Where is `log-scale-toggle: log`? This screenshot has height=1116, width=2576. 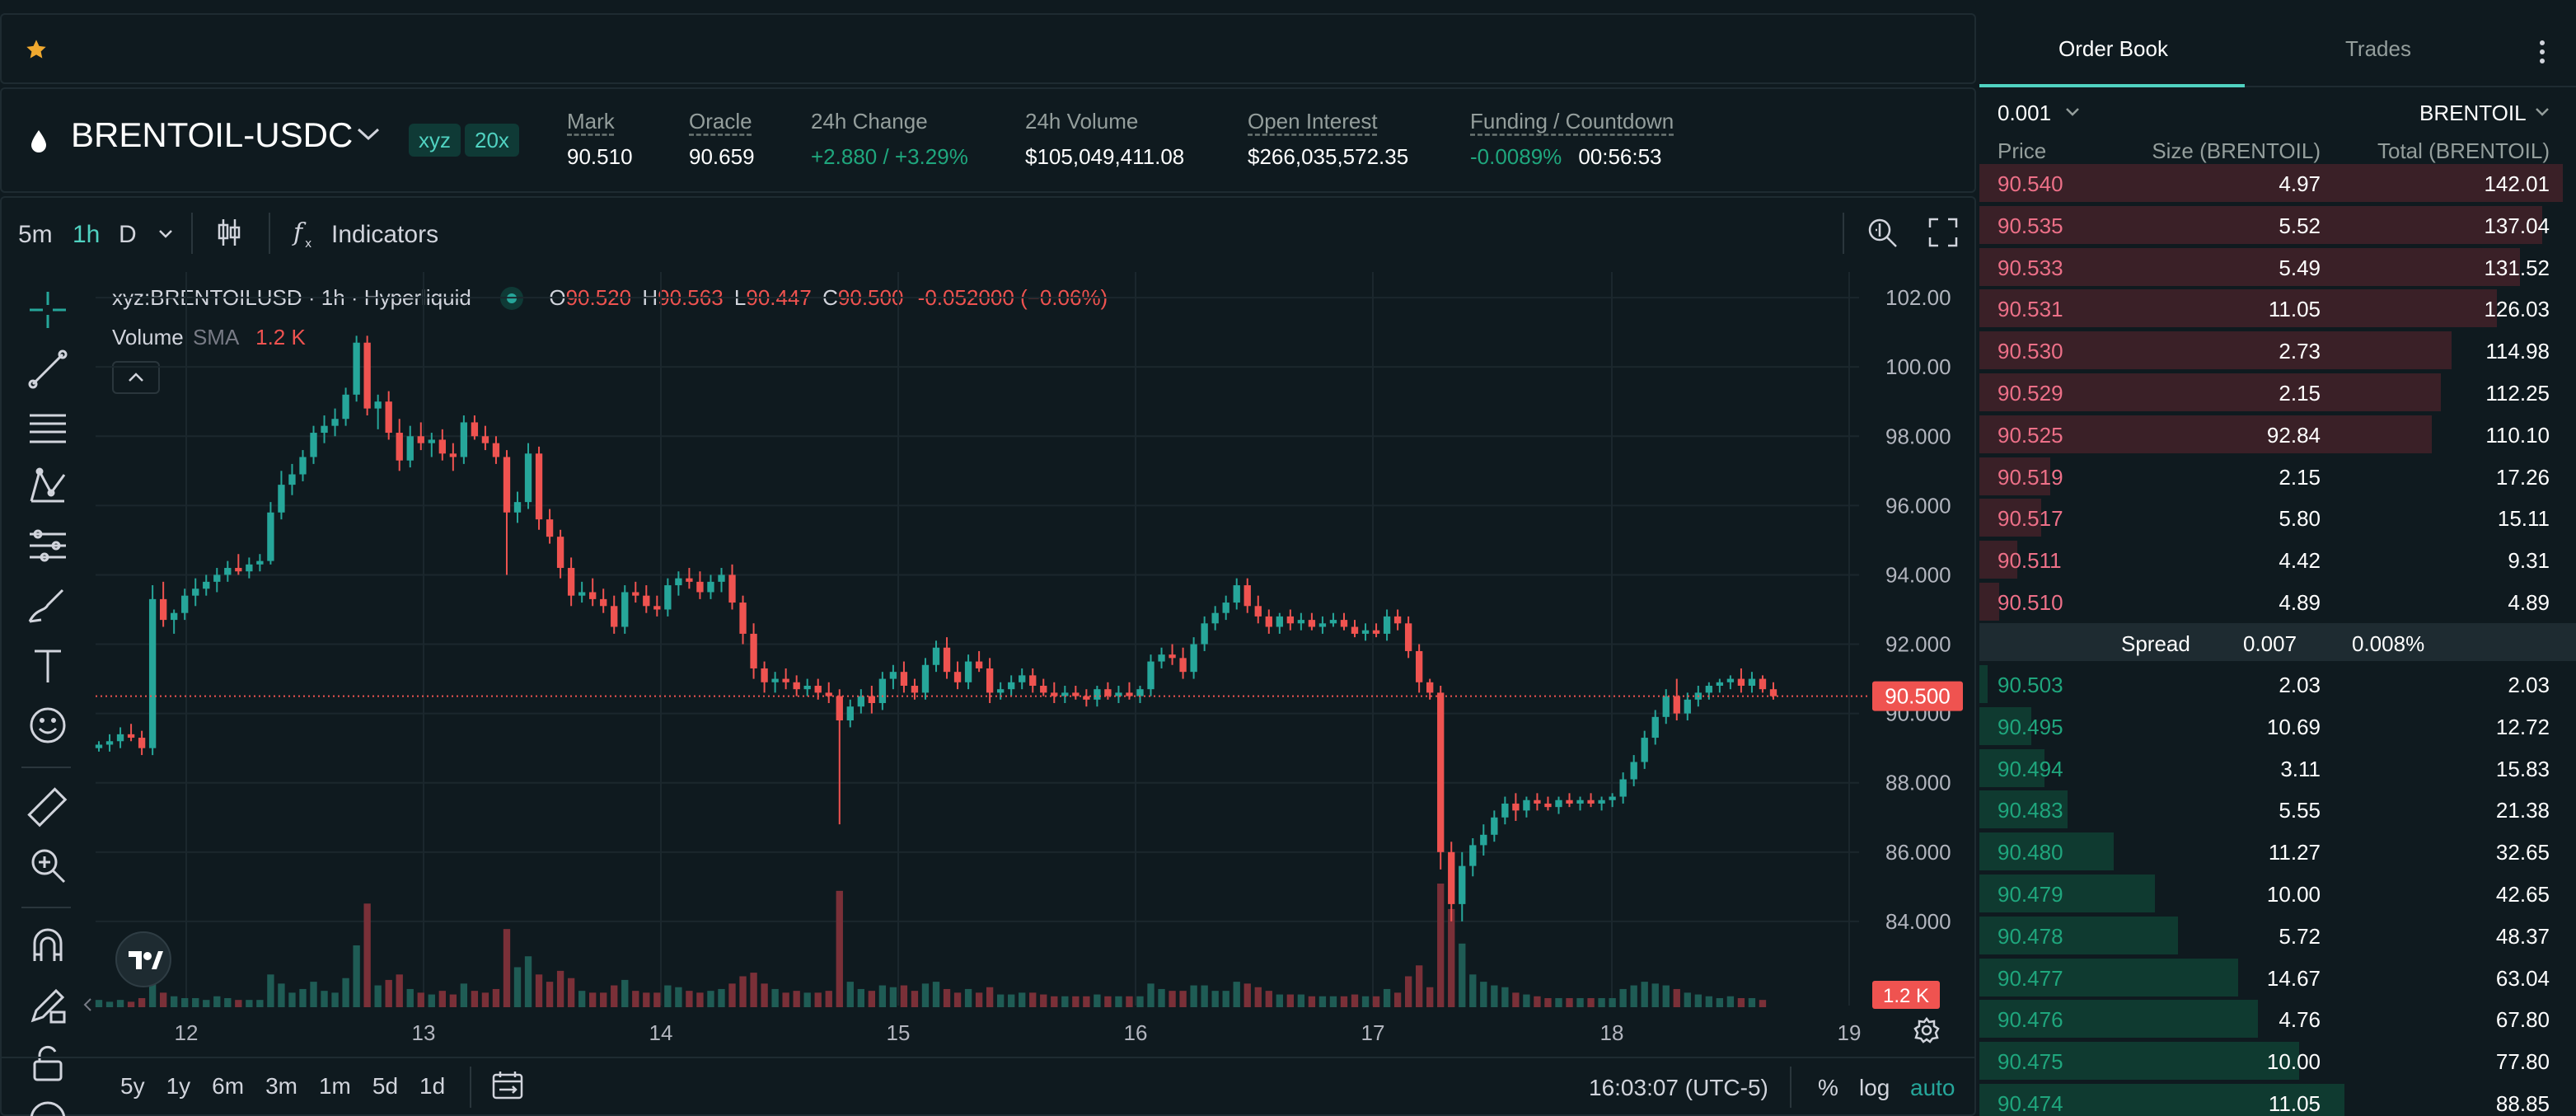
log-scale-toggle: log is located at coordinates (1874, 1087).